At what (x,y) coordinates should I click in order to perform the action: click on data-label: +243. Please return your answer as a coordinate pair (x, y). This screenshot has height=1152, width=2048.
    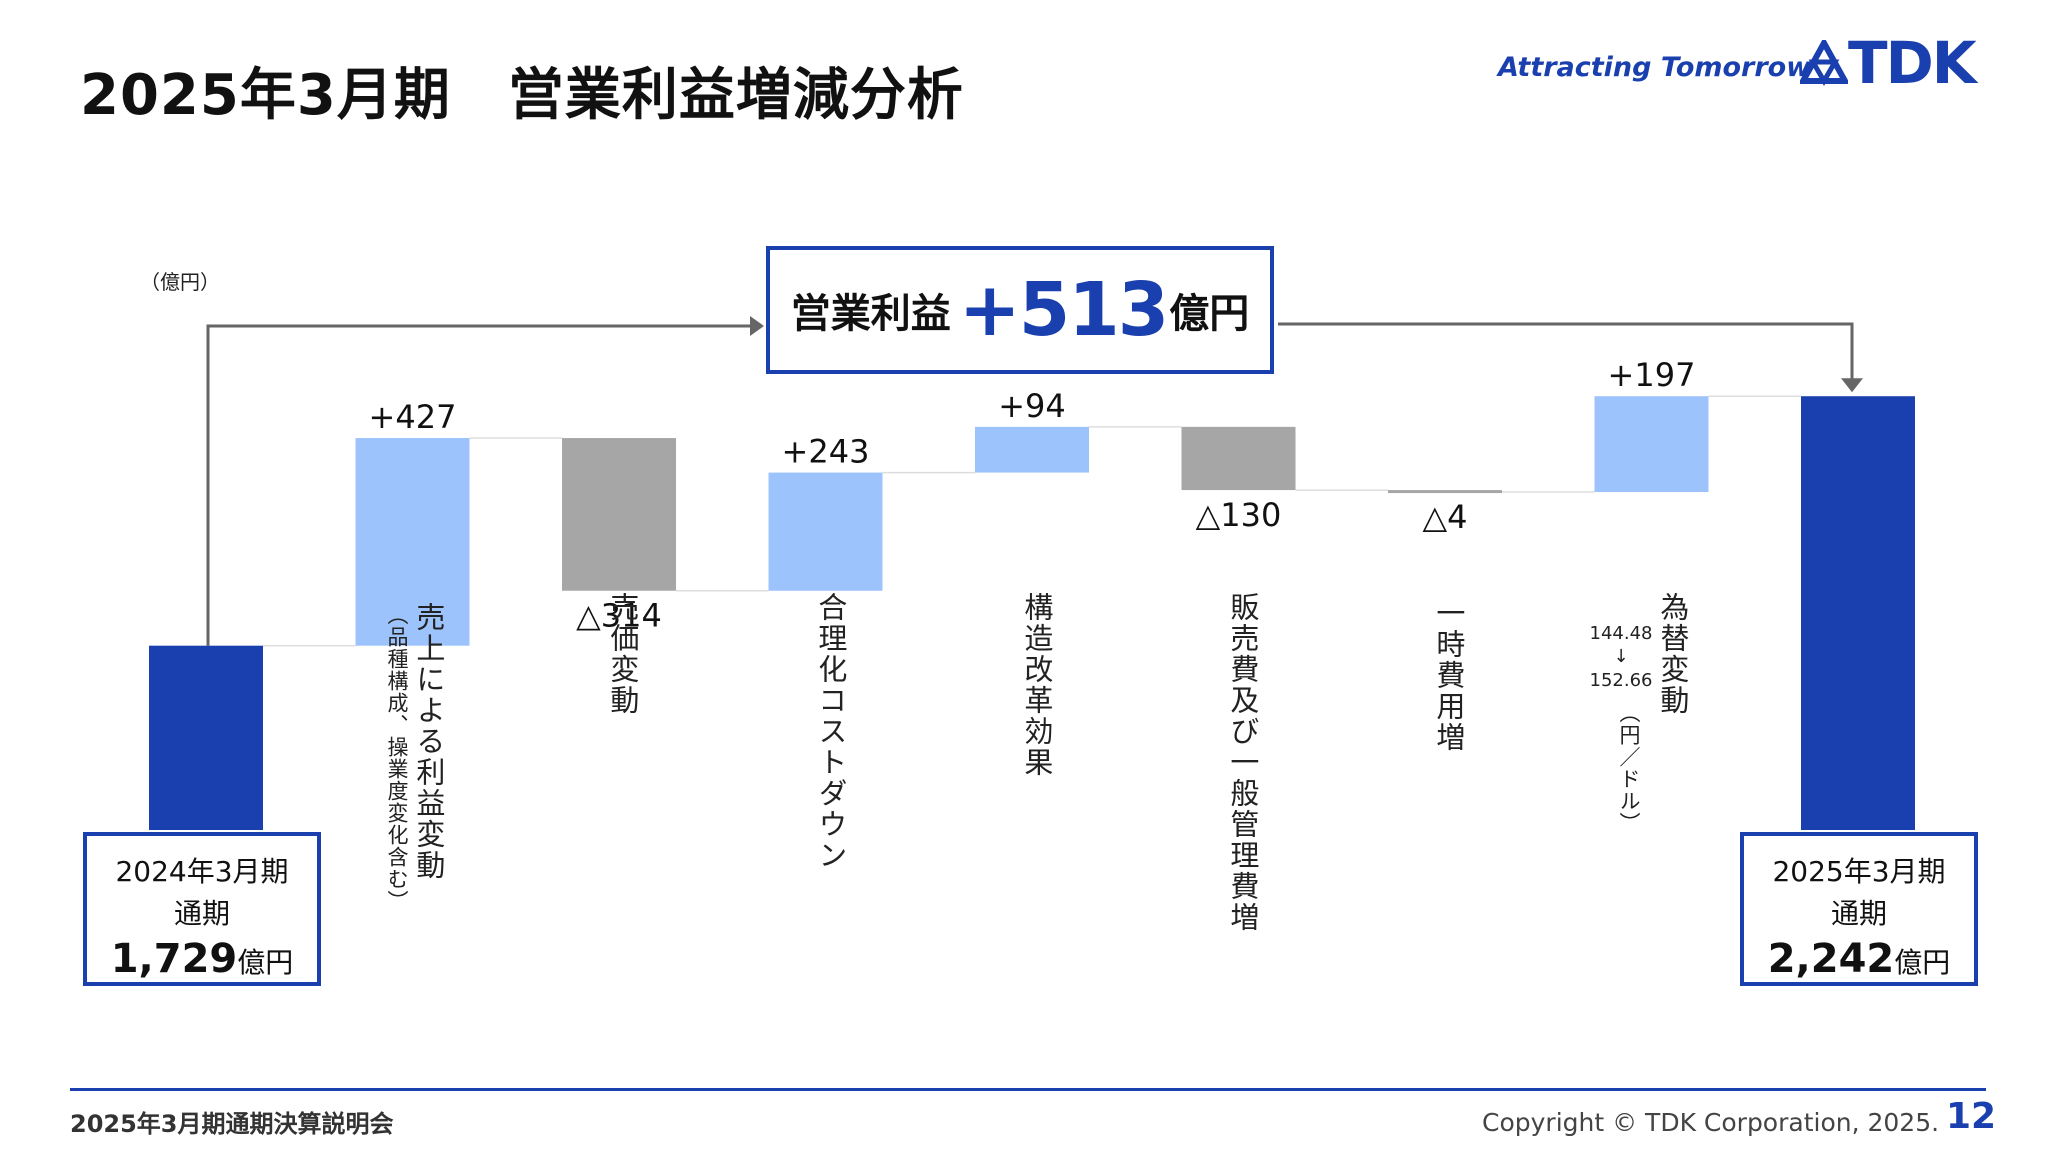
    Looking at the image, I should click on (826, 452).